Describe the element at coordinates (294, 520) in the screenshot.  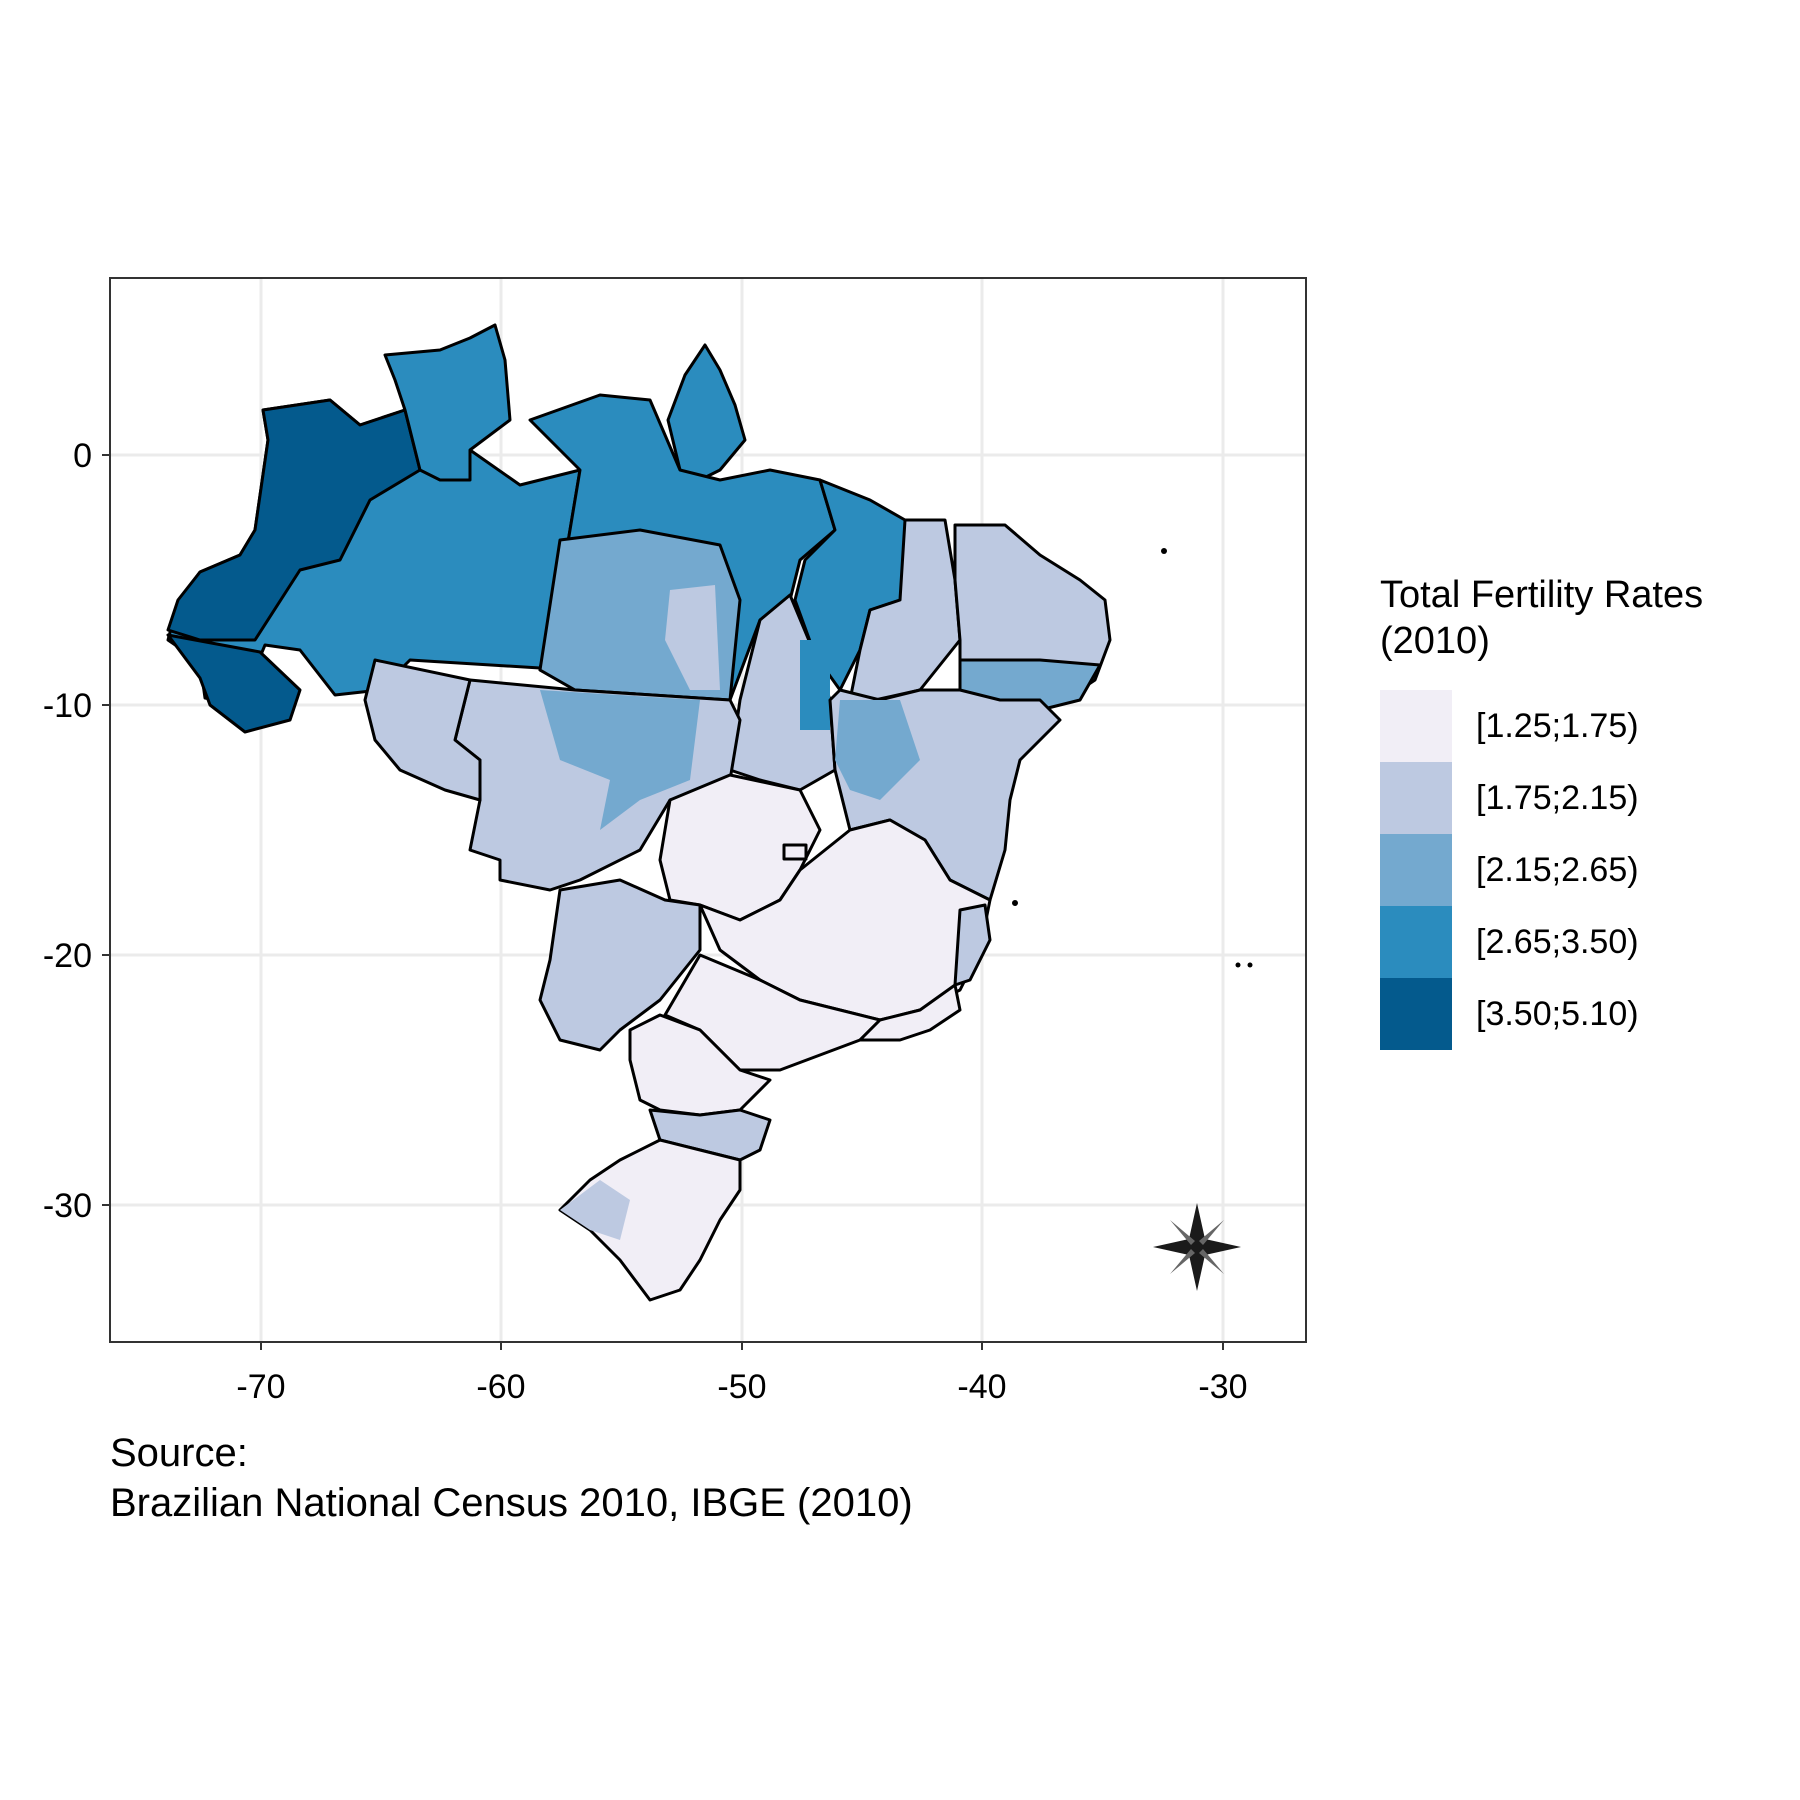
I see `region-amazonas-west` at that location.